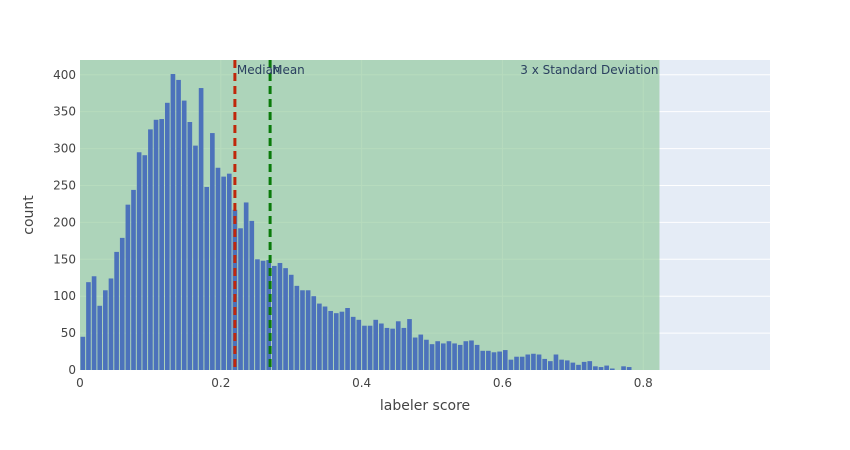 The height and width of the screenshot is (450, 850). Describe the element at coordinates (72, 370) in the screenshot. I see `y-tick-label: 0` at that location.